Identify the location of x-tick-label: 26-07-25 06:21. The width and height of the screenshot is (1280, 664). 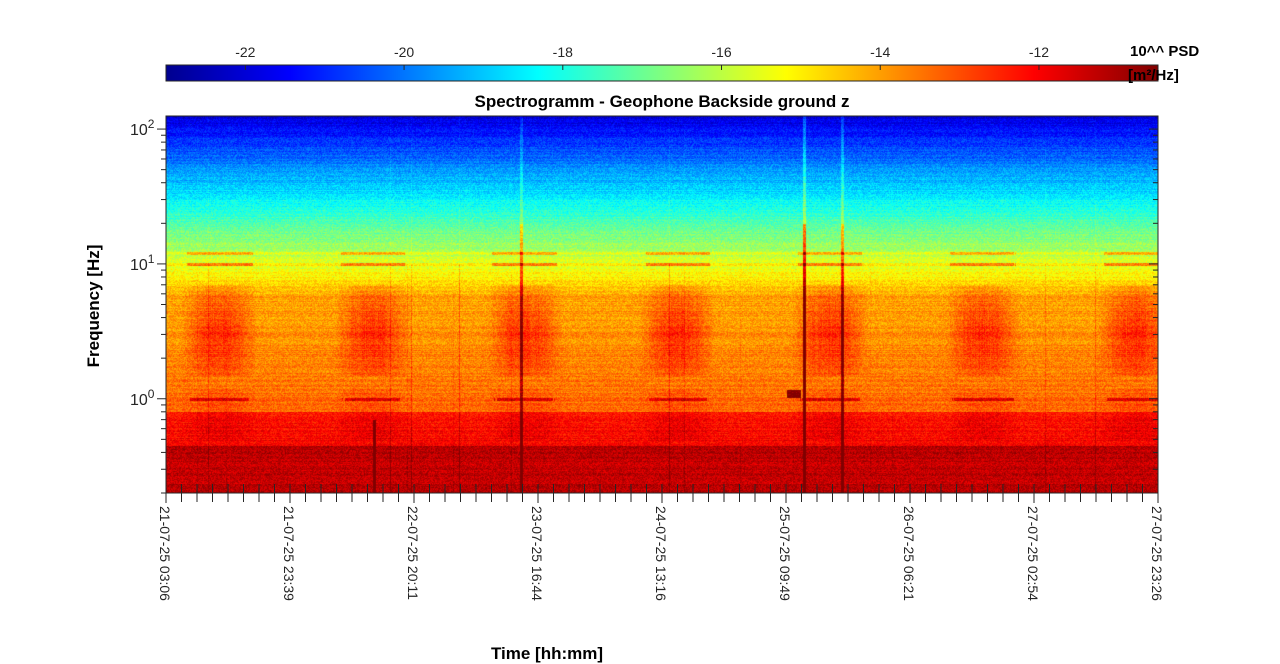
(909, 553).